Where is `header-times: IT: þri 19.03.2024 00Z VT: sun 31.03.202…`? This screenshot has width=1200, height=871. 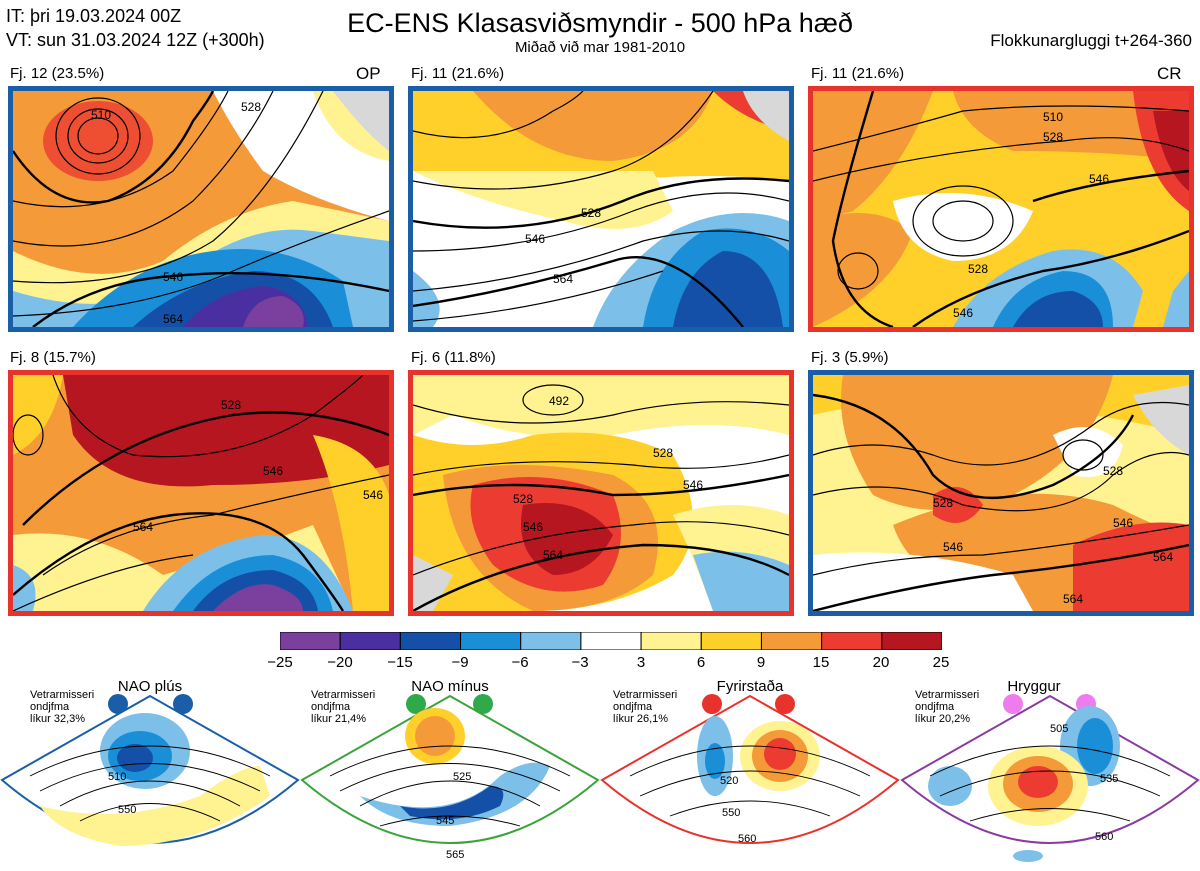
header-times: IT: þri 19.03.2024 00Z VT: sun 31.03.202… is located at coordinates (135, 28).